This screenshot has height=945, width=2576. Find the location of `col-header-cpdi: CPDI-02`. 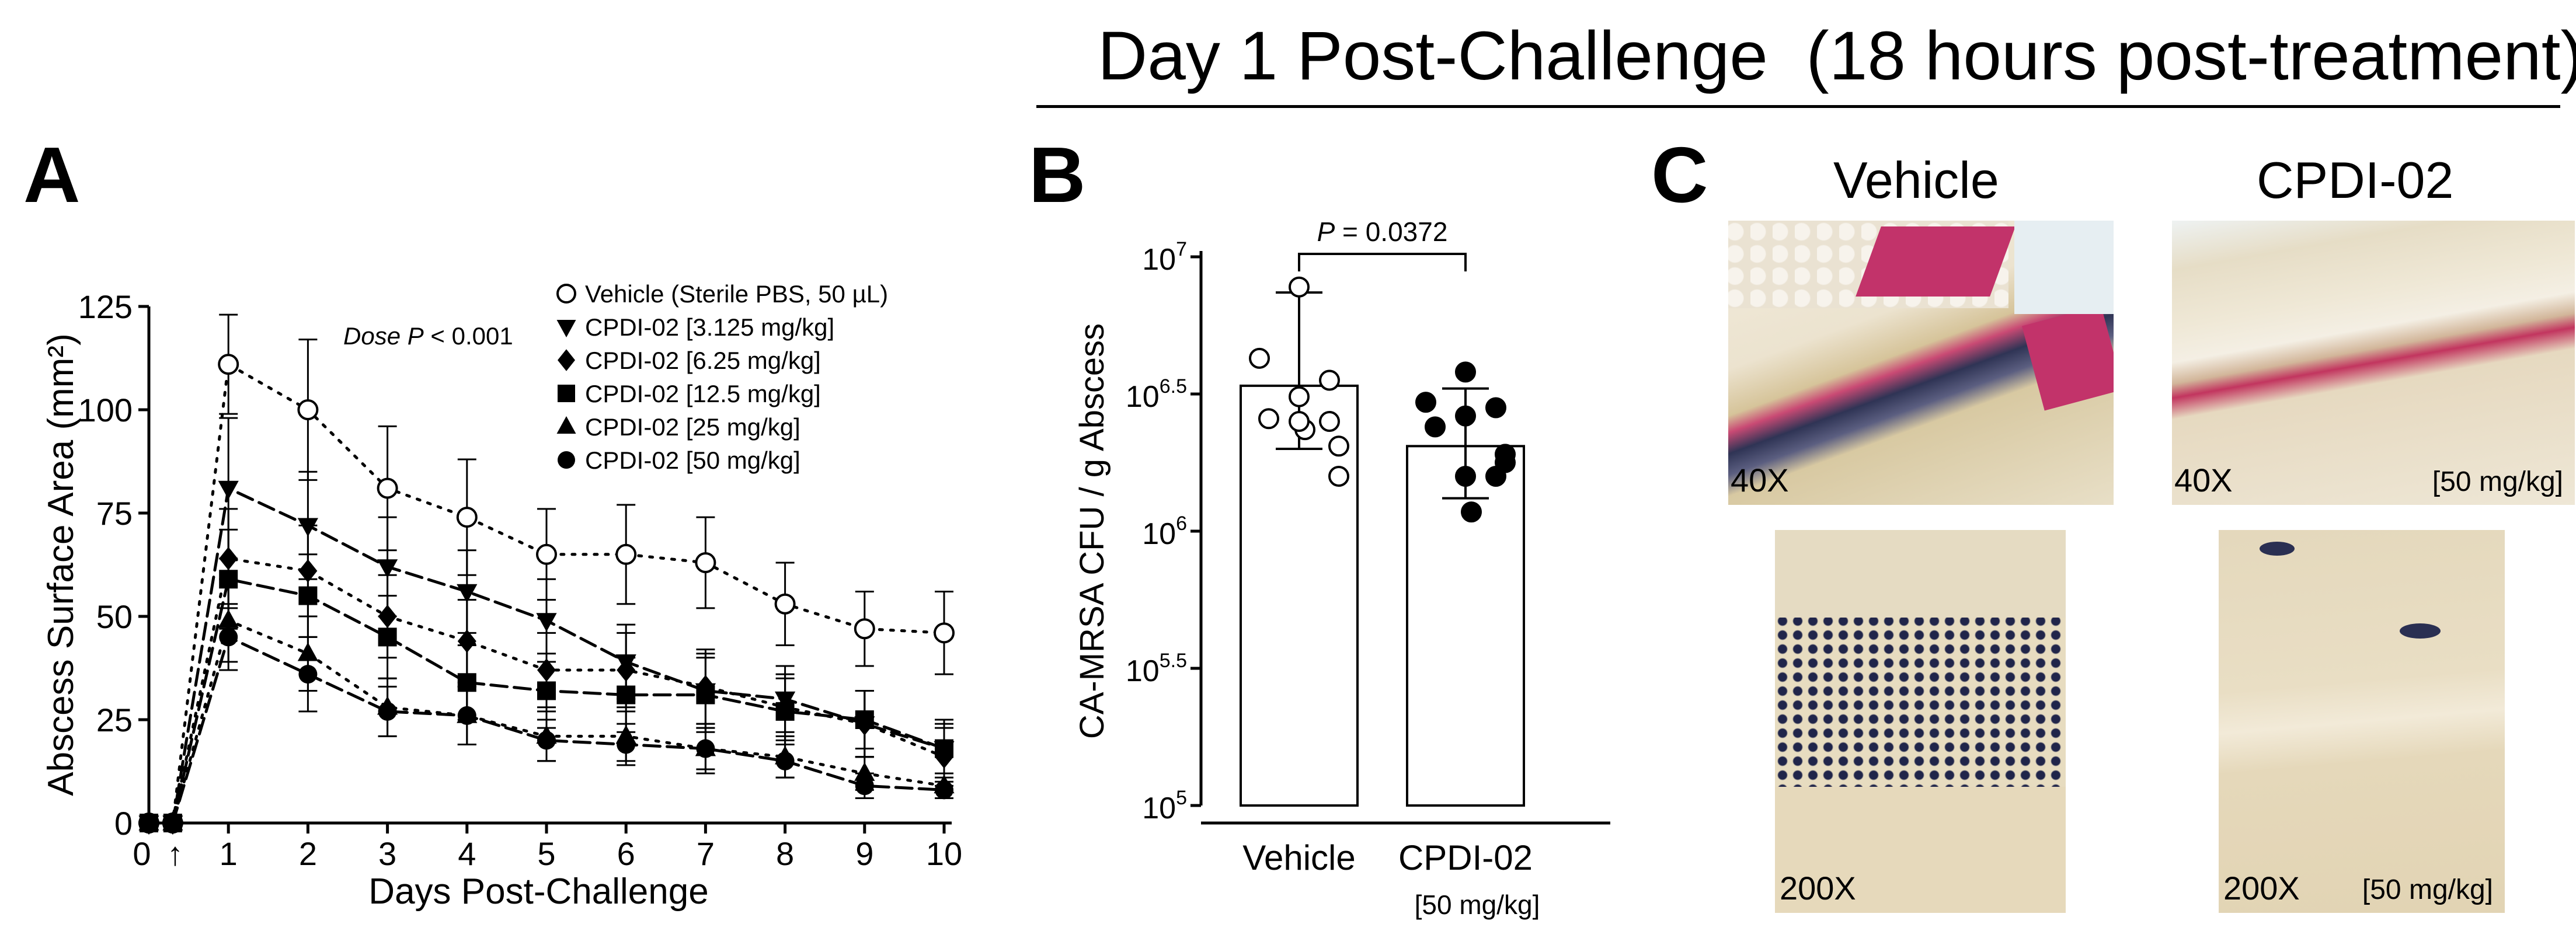

col-header-cpdi: CPDI-02 is located at coordinates (2355, 180).